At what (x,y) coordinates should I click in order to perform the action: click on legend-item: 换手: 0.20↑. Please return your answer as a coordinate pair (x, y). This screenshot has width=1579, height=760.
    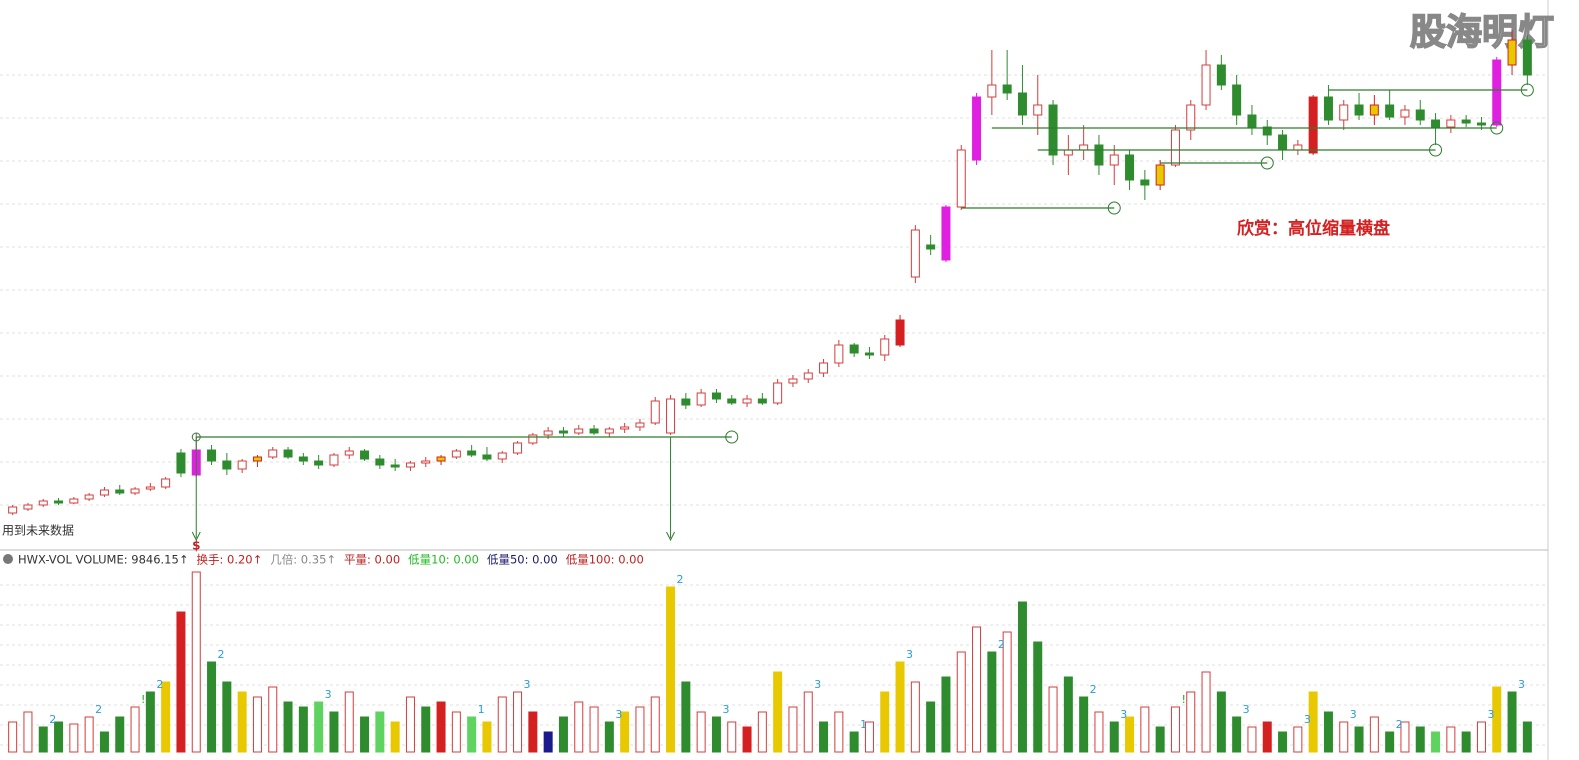
    Looking at the image, I should click on (229, 560).